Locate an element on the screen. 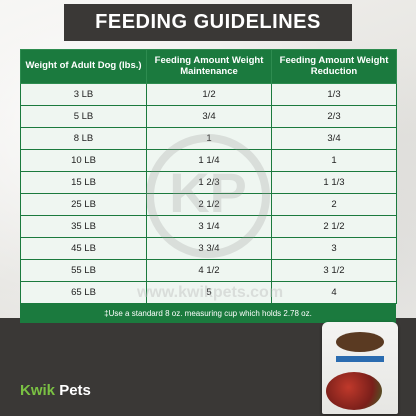 The width and height of the screenshot is (416, 416). reduction-cell: 3/4 is located at coordinates (334, 138).